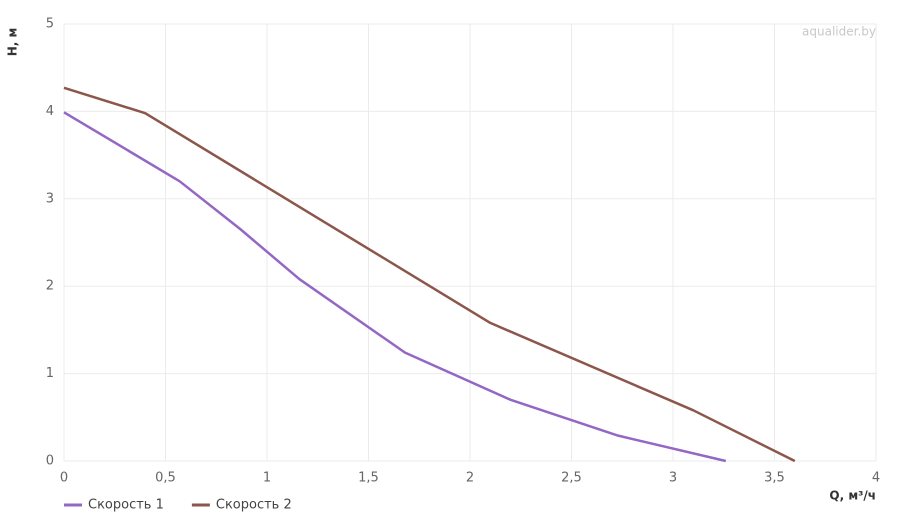 The image size is (900, 520). I want to click on legend-label: Скорость 2, so click(254, 505).